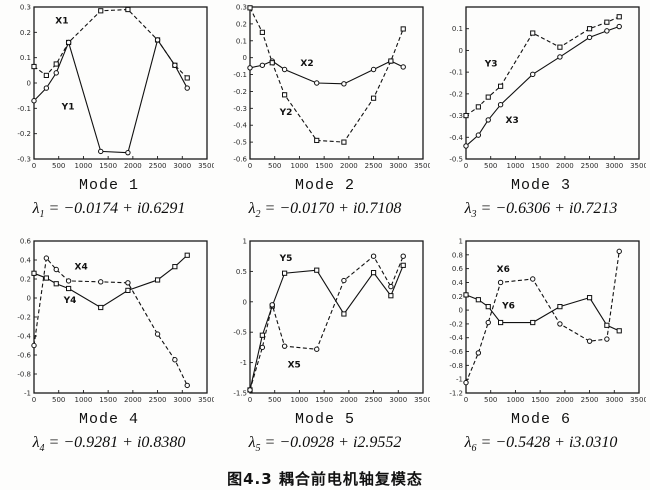 The width and height of the screenshot is (650, 490). What do you see at coordinates (324, 185) in the screenshot?
I see `mode-2-title: Mode 2` at bounding box center [324, 185].